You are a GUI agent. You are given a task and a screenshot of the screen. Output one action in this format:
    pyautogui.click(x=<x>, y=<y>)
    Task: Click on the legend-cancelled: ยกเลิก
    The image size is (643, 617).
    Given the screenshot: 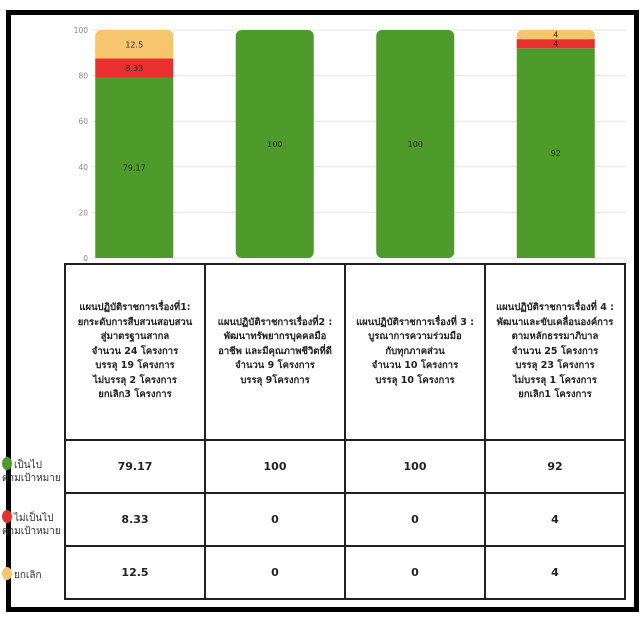 What is the action you would take?
    pyautogui.click(x=22, y=574)
    